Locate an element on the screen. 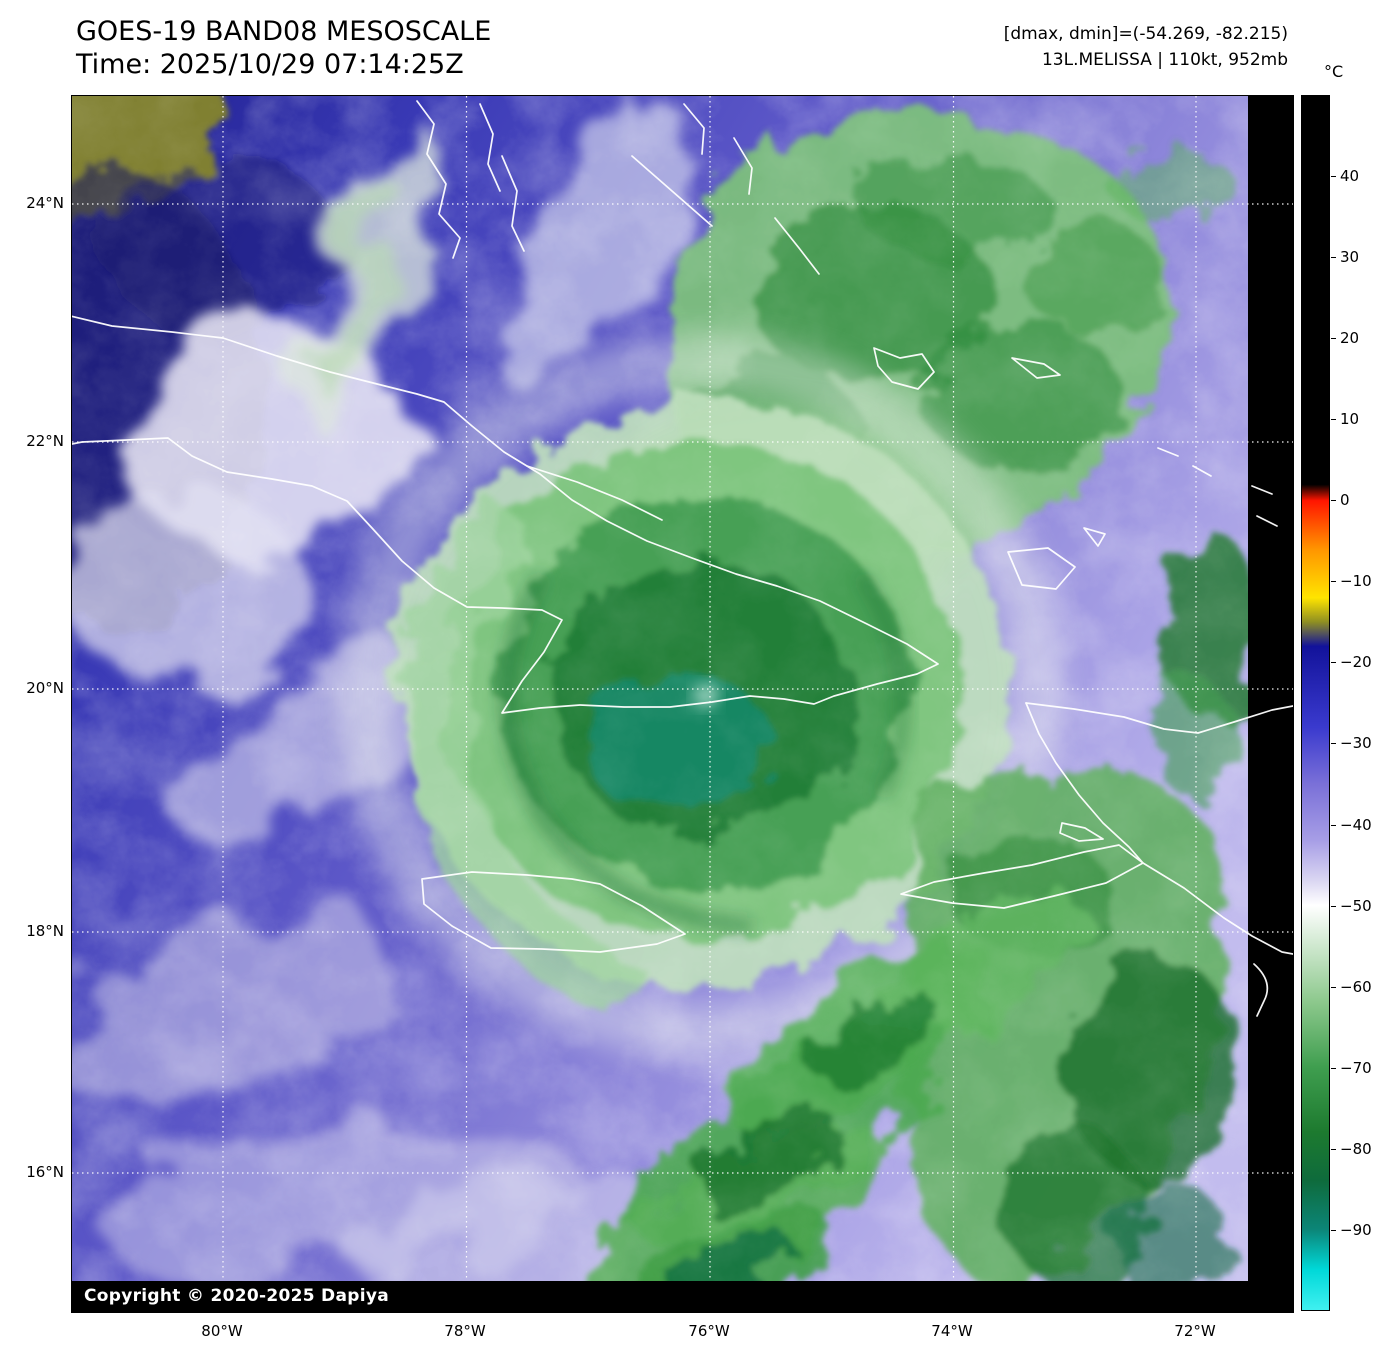 Image resolution: width=1390 pixels, height=1359 pixels. lat-label: 18°N is located at coordinates (45, 931).